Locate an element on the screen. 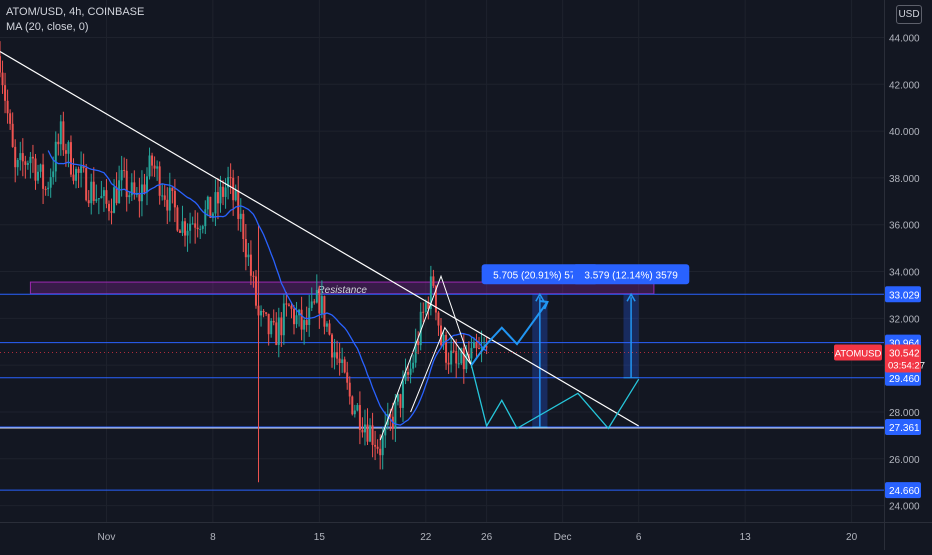 Image resolution: width=932 pixels, height=555 pixels. price-axis-bg is located at coordinates (908, 275).